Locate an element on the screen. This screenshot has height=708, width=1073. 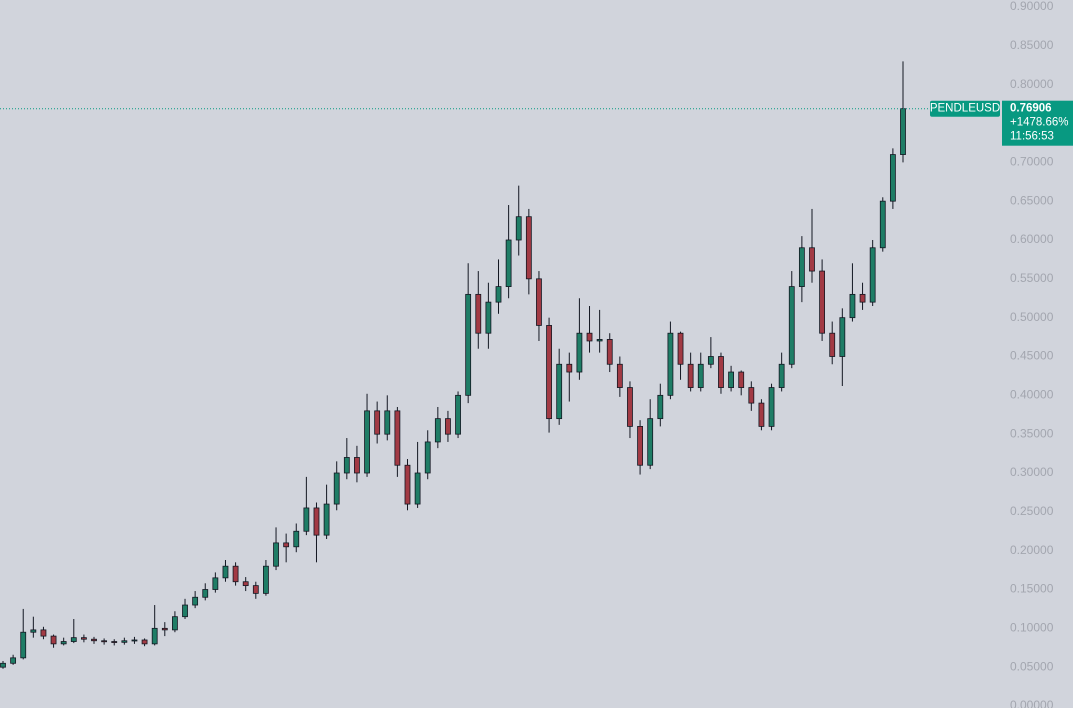
y-tick-label: 0.10000 is located at coordinates (1032, 628).